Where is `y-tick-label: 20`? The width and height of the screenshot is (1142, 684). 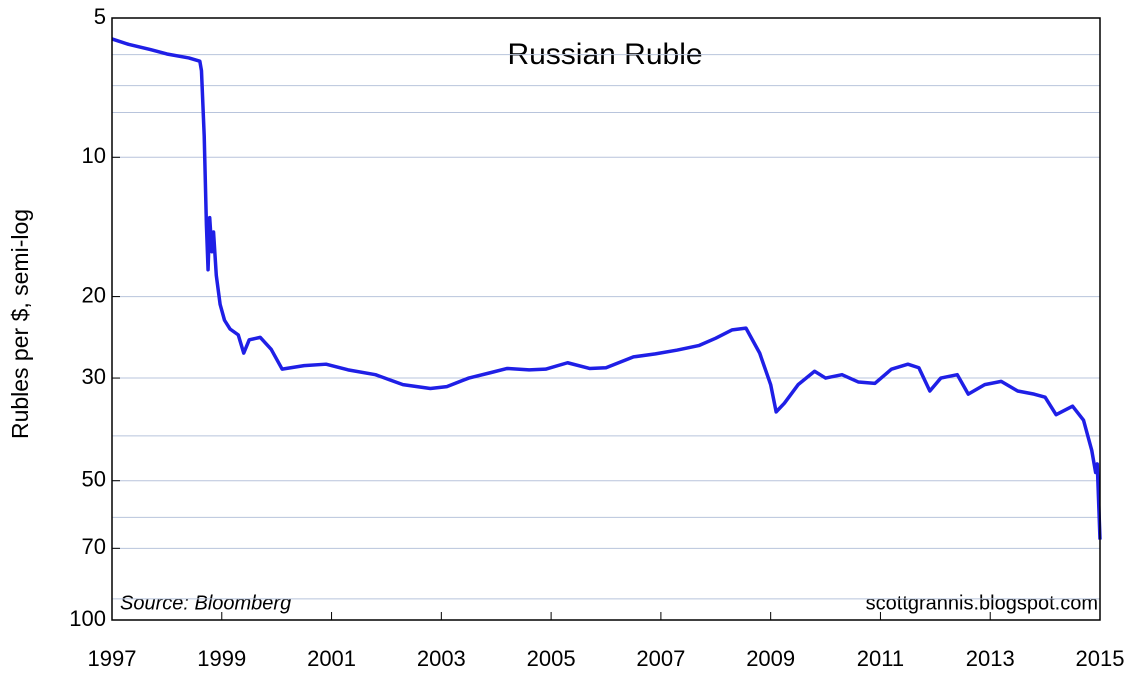 y-tick-label: 20 is located at coordinates (94, 294).